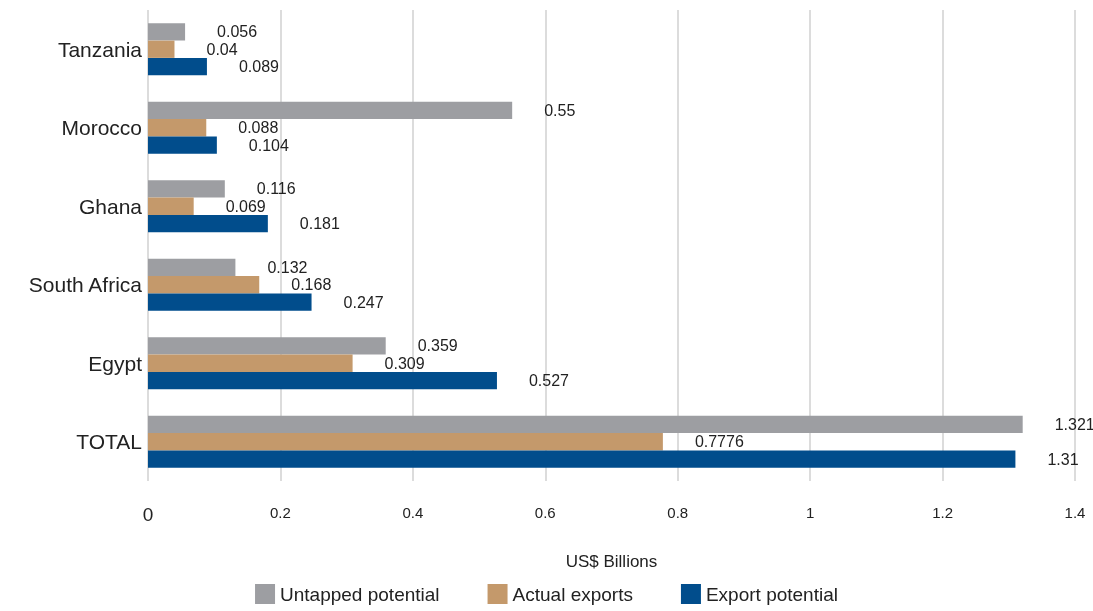 The width and height of the screenshot is (1093, 611). What do you see at coordinates (413, 512) in the screenshot?
I see `x-tick-label: 0.4` at bounding box center [413, 512].